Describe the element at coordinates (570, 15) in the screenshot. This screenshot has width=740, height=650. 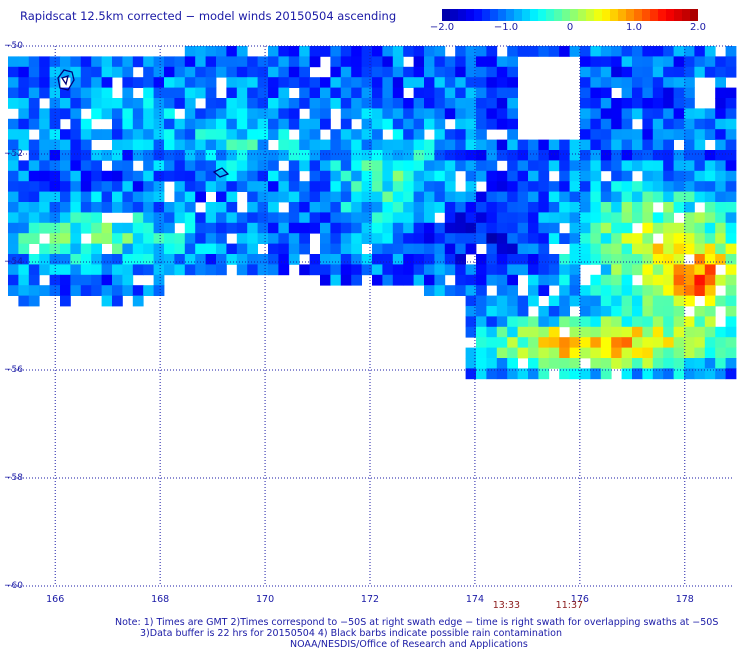
I see `colorbar` at that location.